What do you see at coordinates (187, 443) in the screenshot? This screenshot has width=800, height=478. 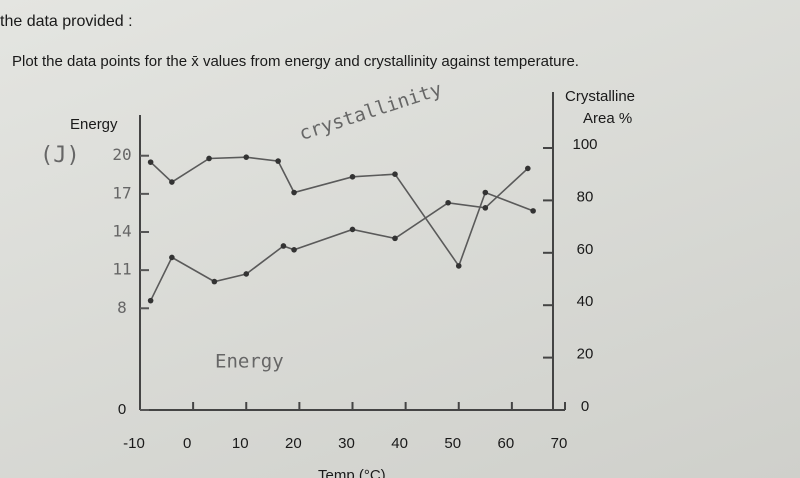 I see `x-tick-label: 0` at bounding box center [187, 443].